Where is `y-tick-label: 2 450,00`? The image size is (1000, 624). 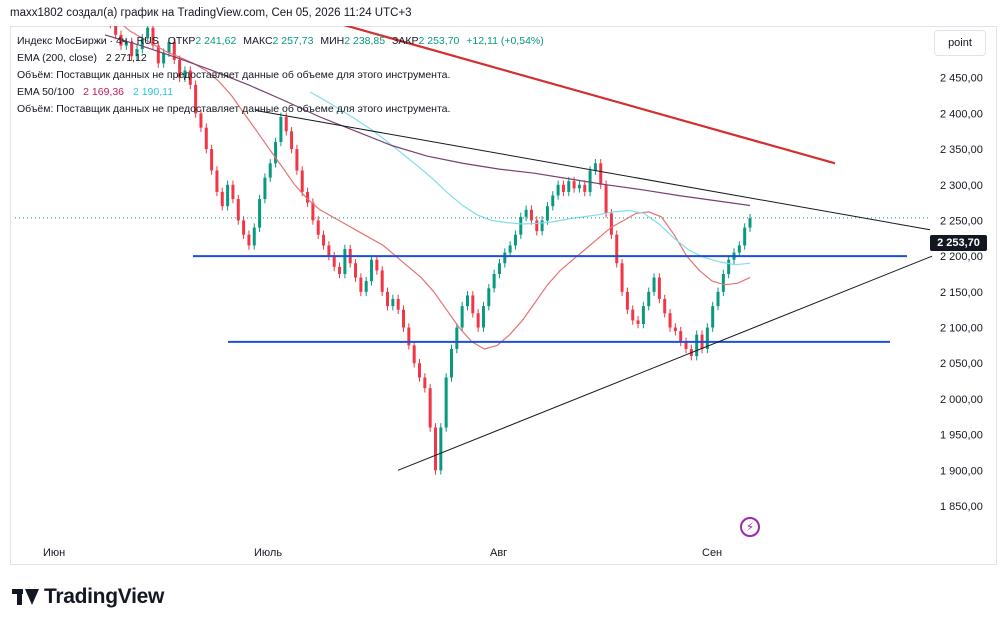
y-tick-label: 2 450,00 is located at coordinates (961, 79).